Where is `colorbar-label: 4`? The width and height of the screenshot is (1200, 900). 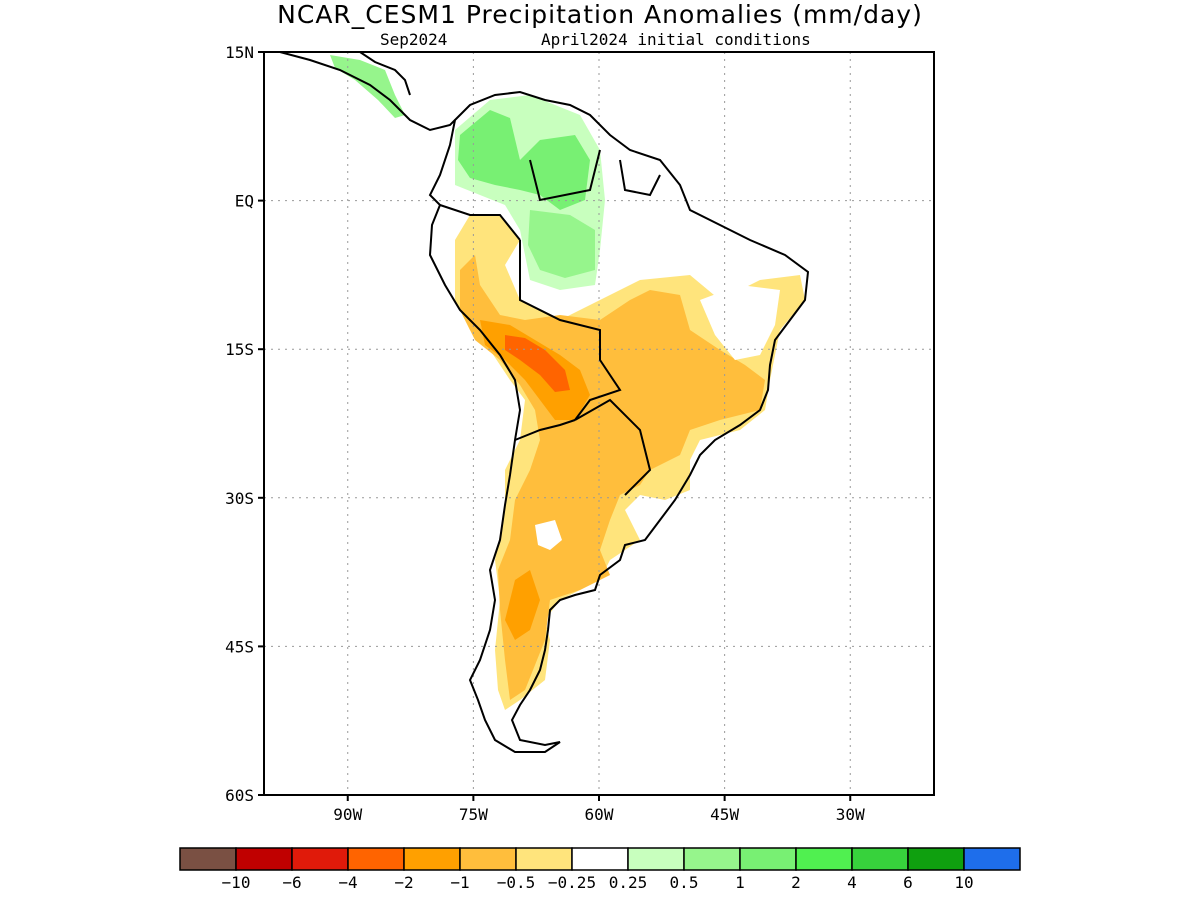
colorbar-label: 4 is located at coordinates (852, 882).